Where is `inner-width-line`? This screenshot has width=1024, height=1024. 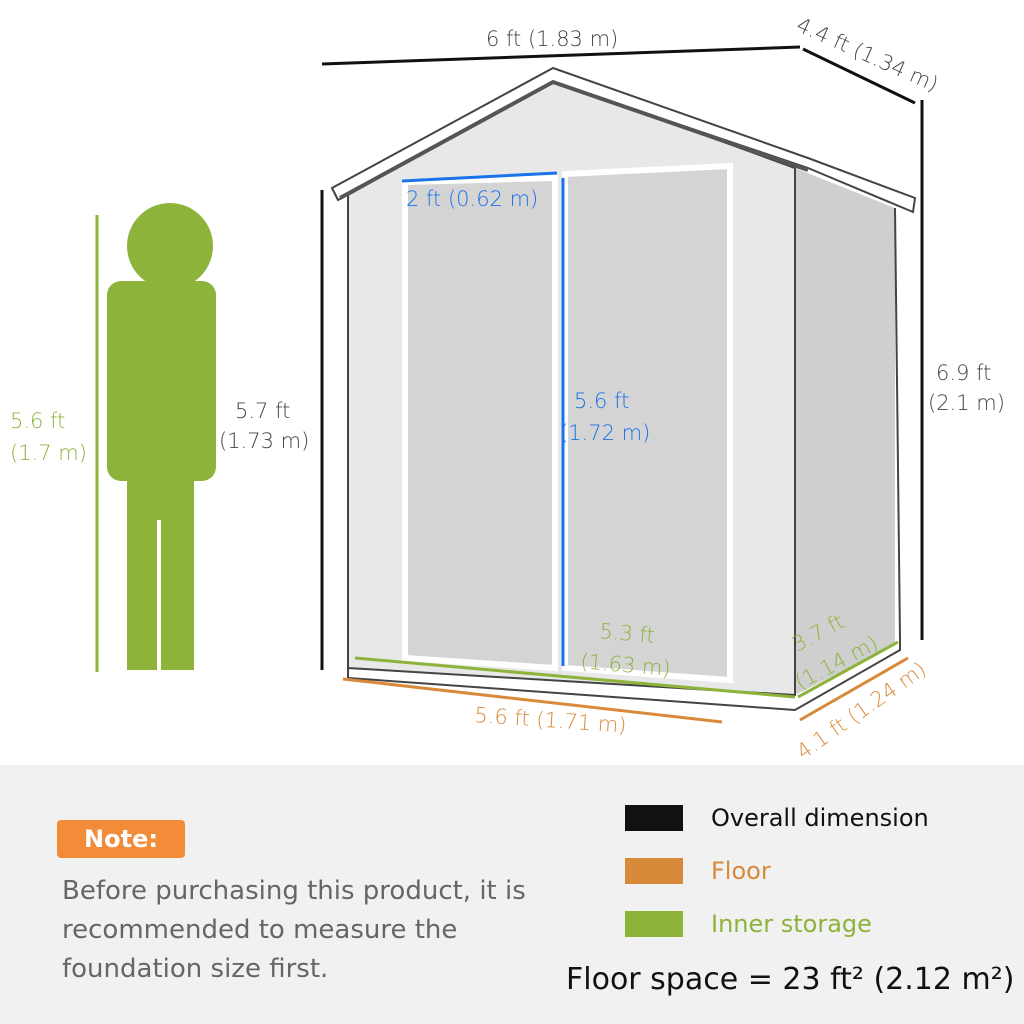
inner-width-line is located at coordinates (575, 677).